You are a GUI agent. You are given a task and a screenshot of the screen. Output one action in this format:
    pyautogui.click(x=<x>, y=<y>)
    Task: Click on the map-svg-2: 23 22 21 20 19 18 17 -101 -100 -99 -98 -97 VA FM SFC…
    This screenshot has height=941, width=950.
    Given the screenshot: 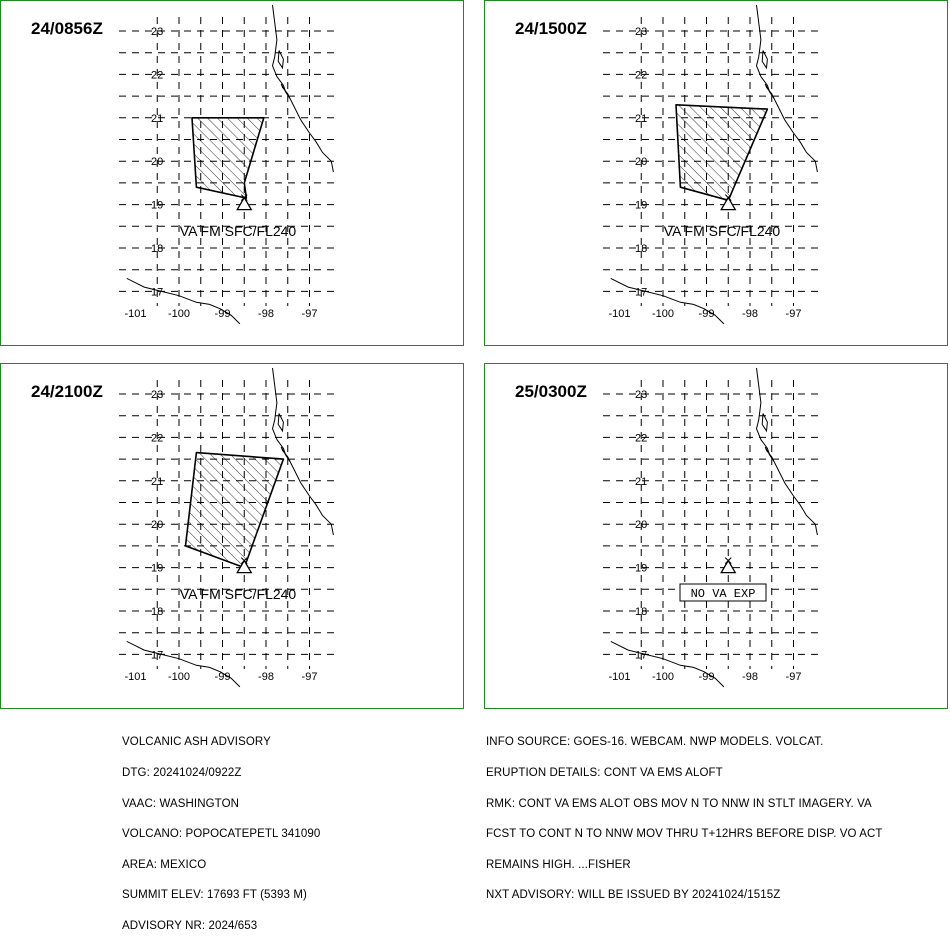 What is the action you would take?
    pyautogui.click(x=711, y=164)
    